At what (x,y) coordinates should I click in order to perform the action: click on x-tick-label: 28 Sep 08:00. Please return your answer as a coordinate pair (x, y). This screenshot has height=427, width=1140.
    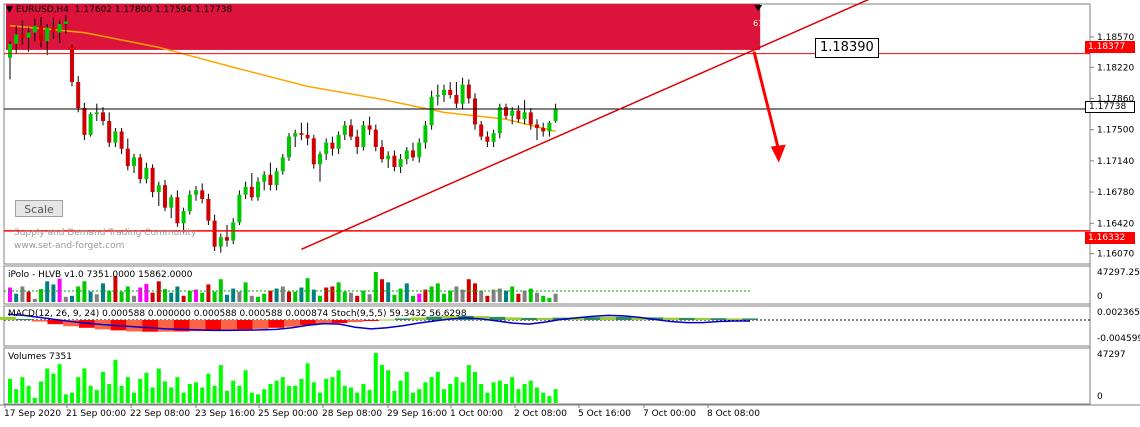
    Looking at the image, I should click on (352, 414).